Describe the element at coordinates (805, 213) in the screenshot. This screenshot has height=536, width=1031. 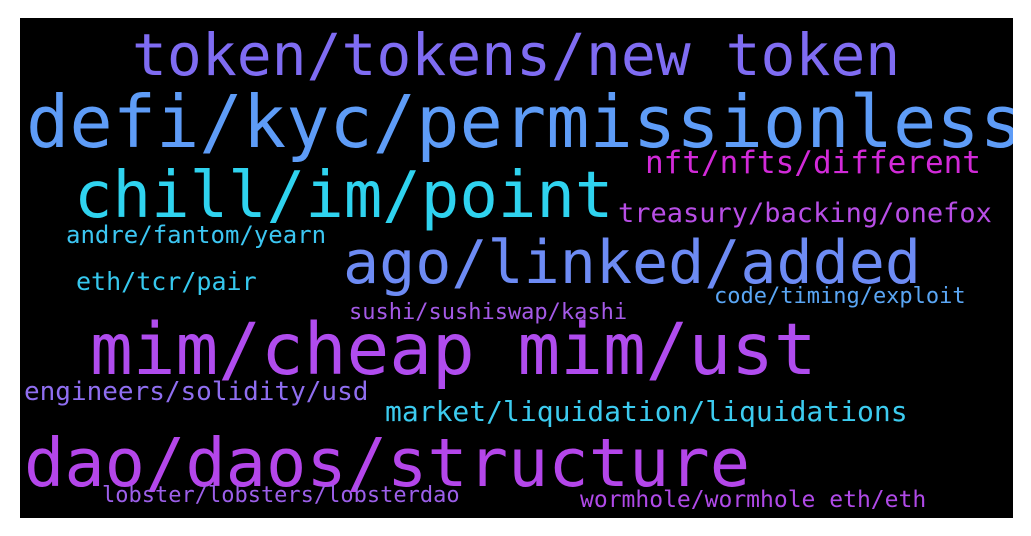
I see `word-treasury-backing-onefox: treasury/backing/onefox` at that location.